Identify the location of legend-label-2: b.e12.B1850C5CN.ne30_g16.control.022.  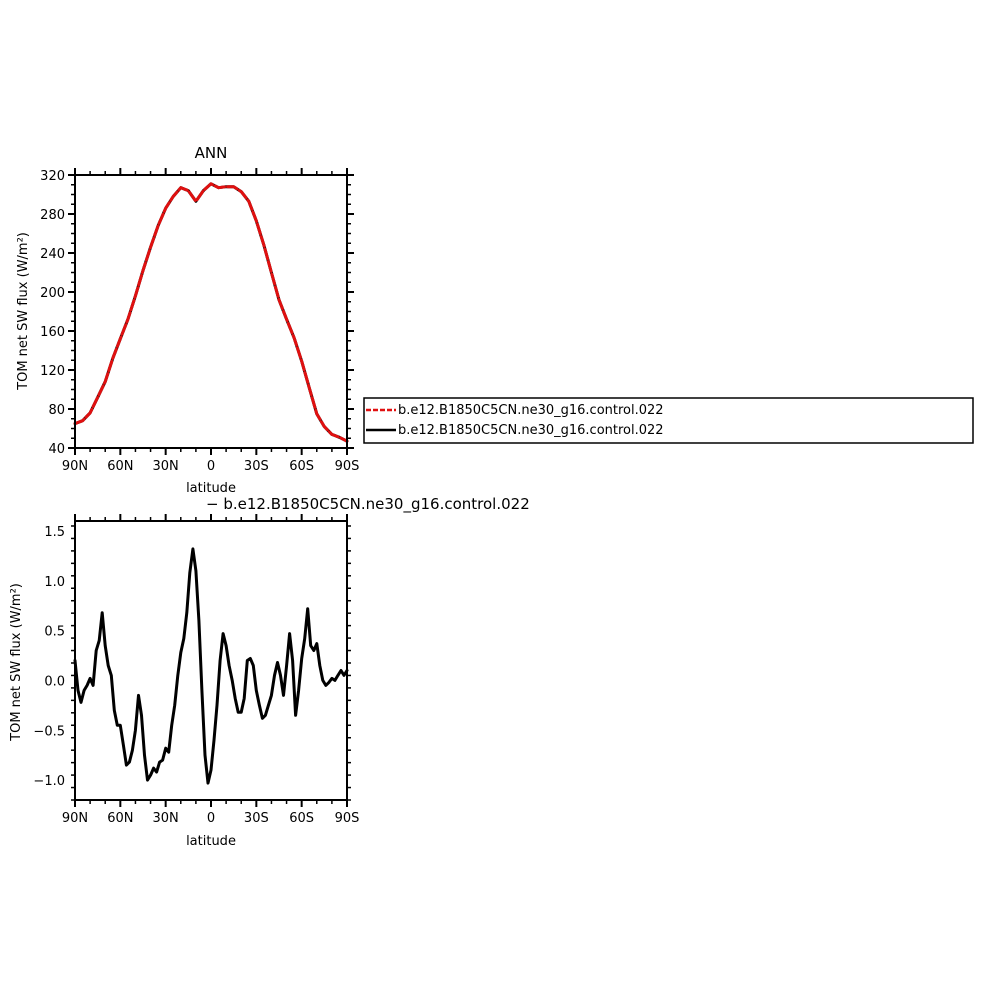
(531, 430).